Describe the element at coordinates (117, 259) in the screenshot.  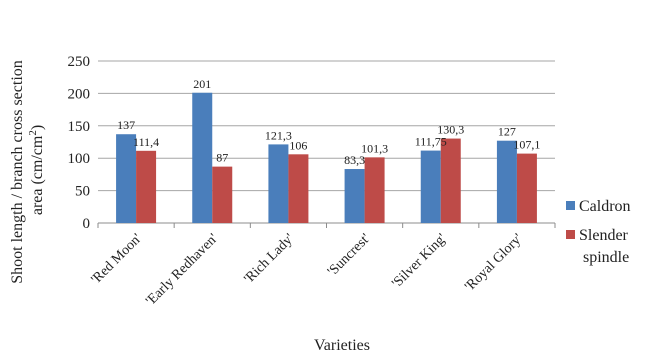
I see `x-category-label: 'Red Moon'` at that location.